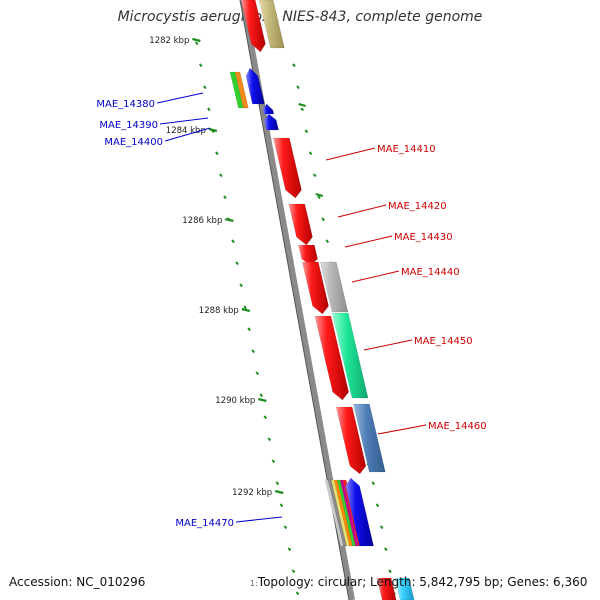  I want to click on gene-mae-14460-red, so click(351, 440).